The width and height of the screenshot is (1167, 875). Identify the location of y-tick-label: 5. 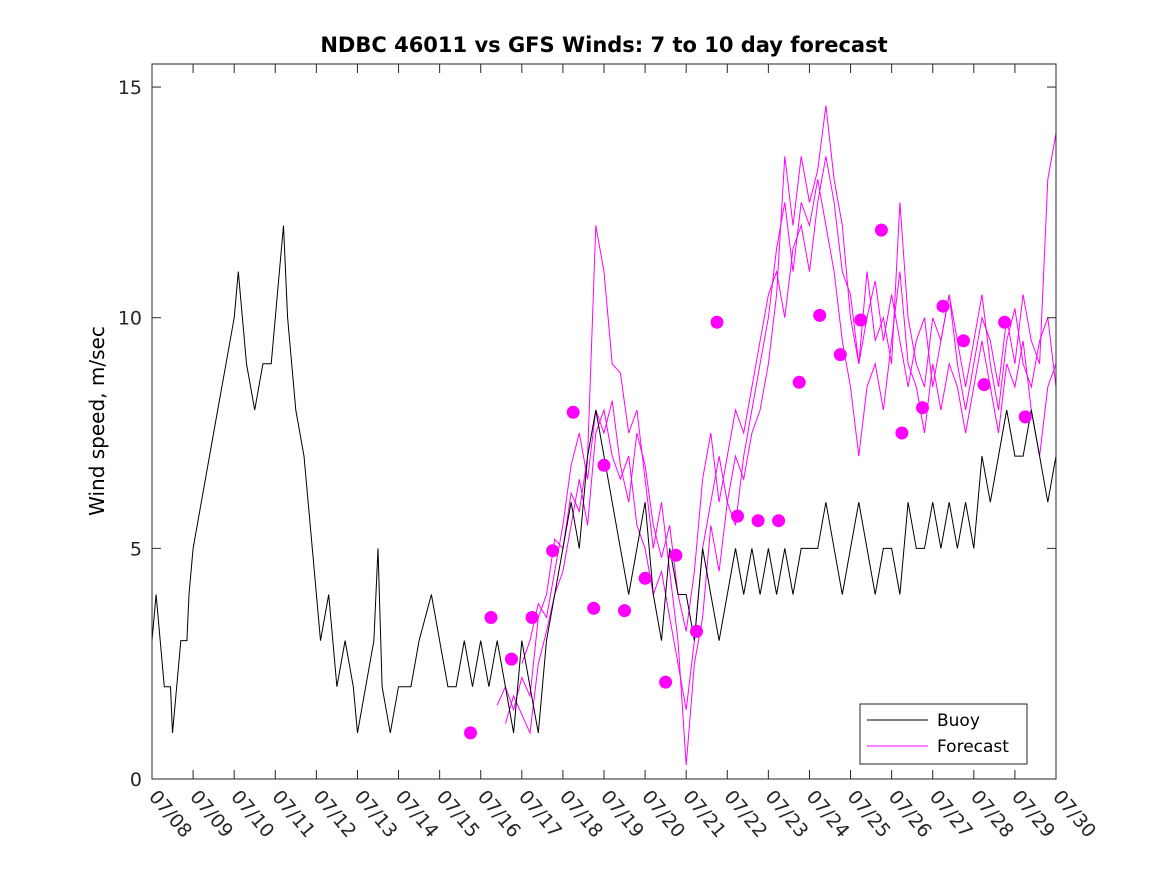
(136, 549).